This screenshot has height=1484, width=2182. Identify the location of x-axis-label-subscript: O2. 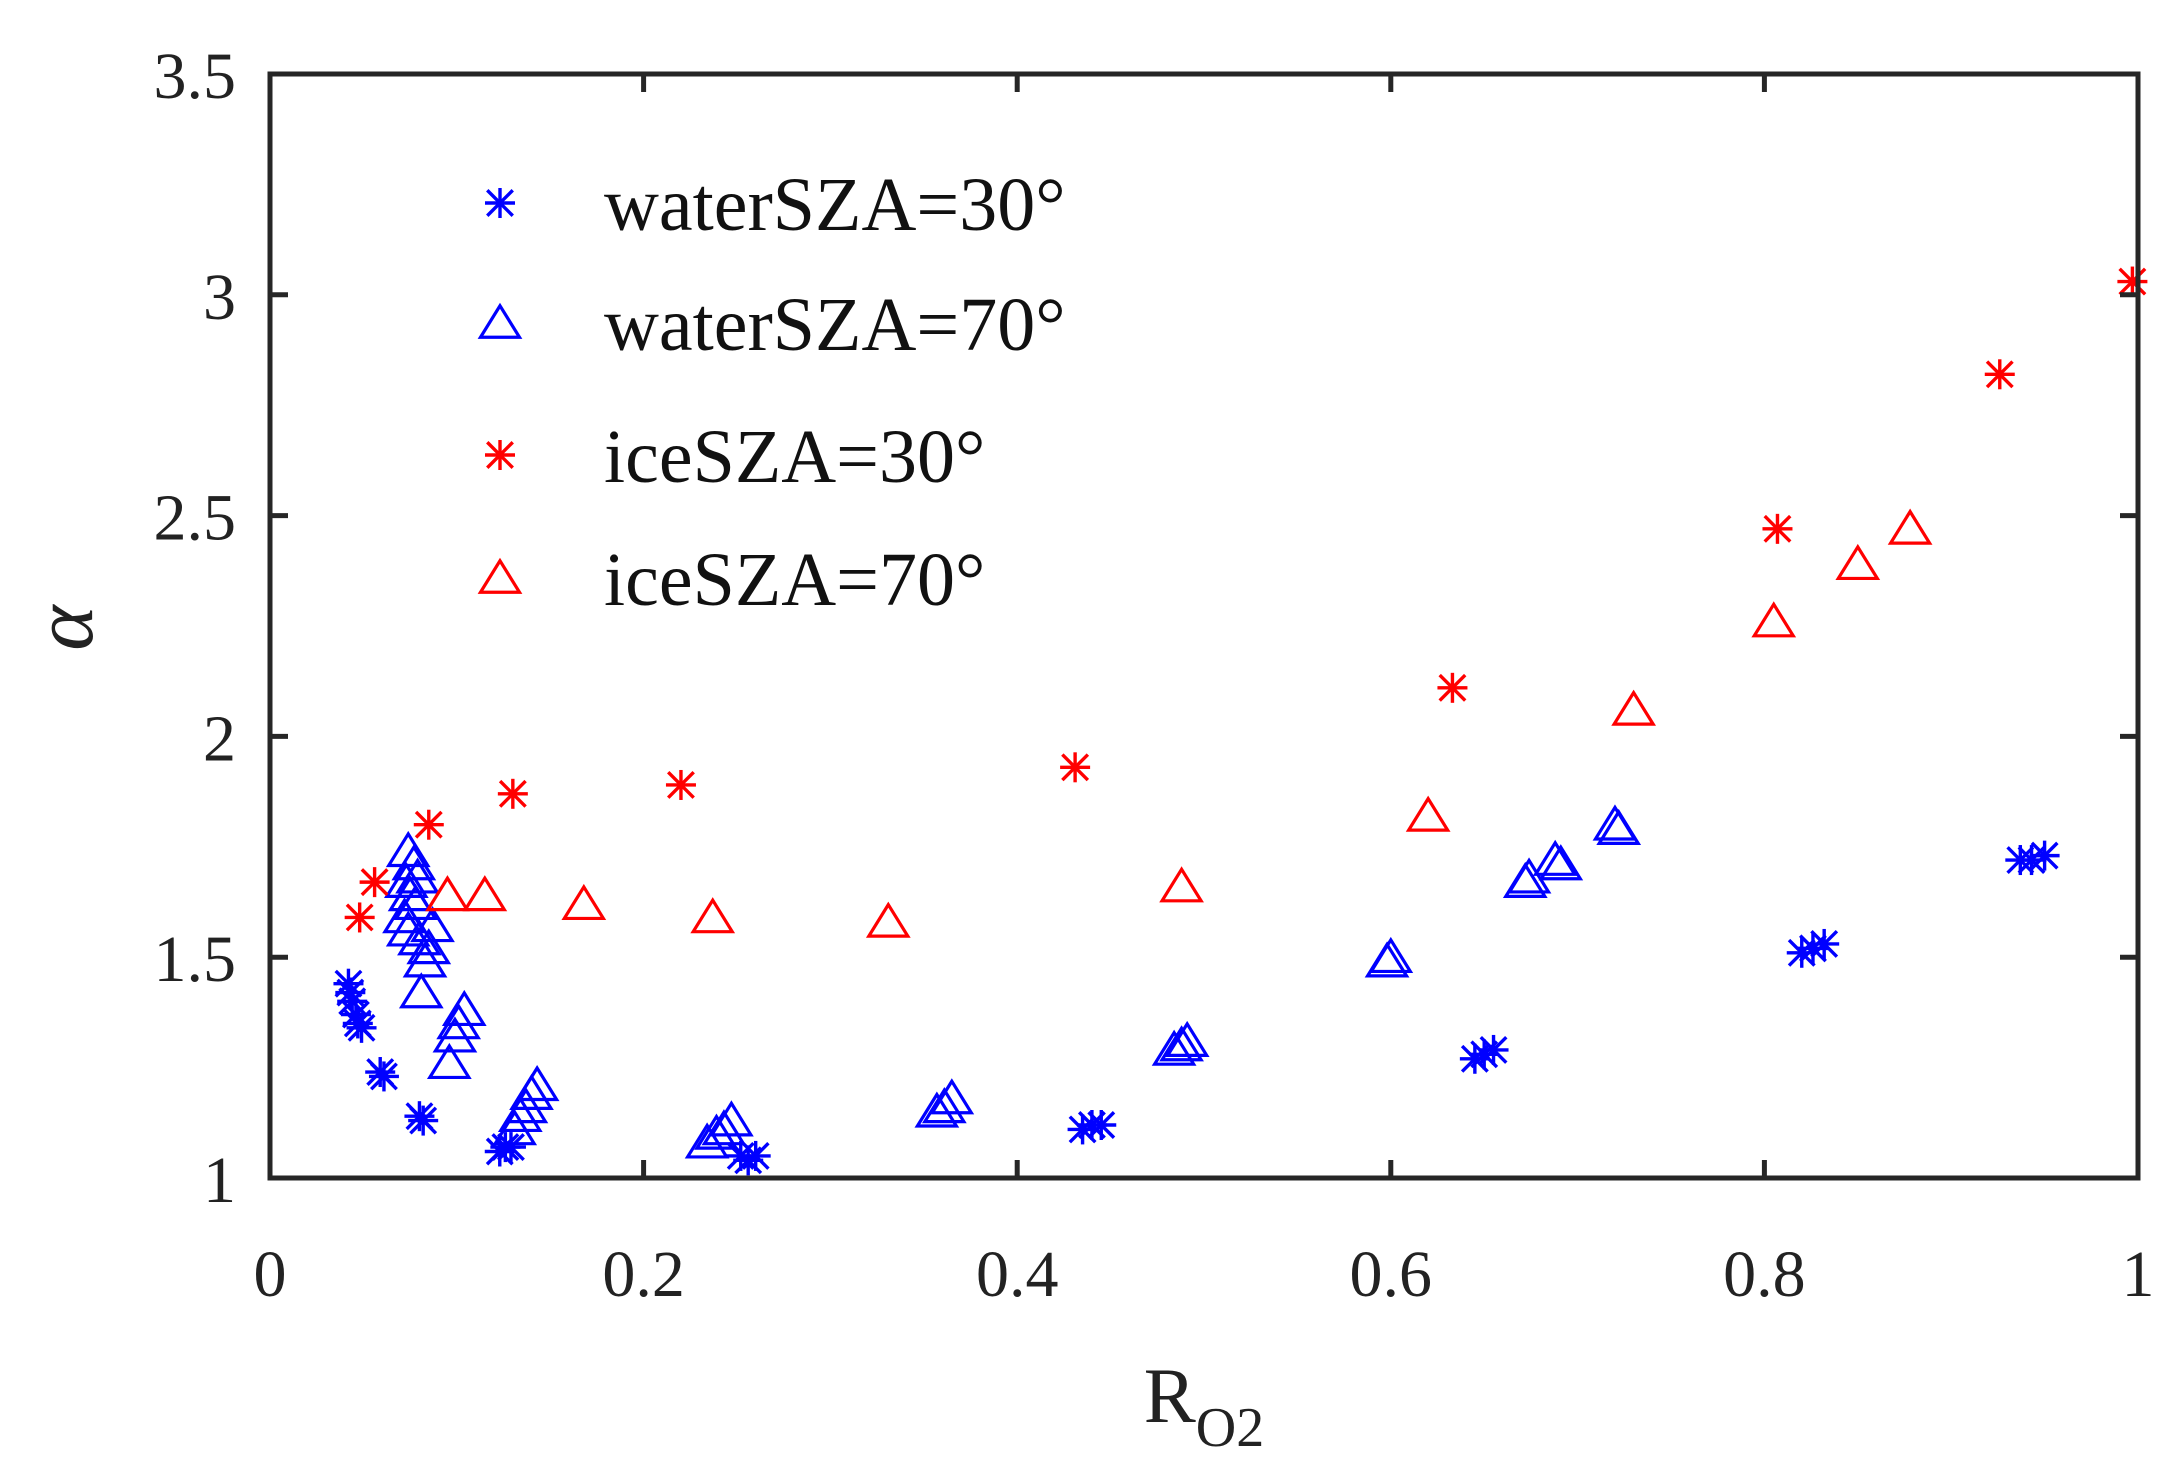
(1230, 1428).